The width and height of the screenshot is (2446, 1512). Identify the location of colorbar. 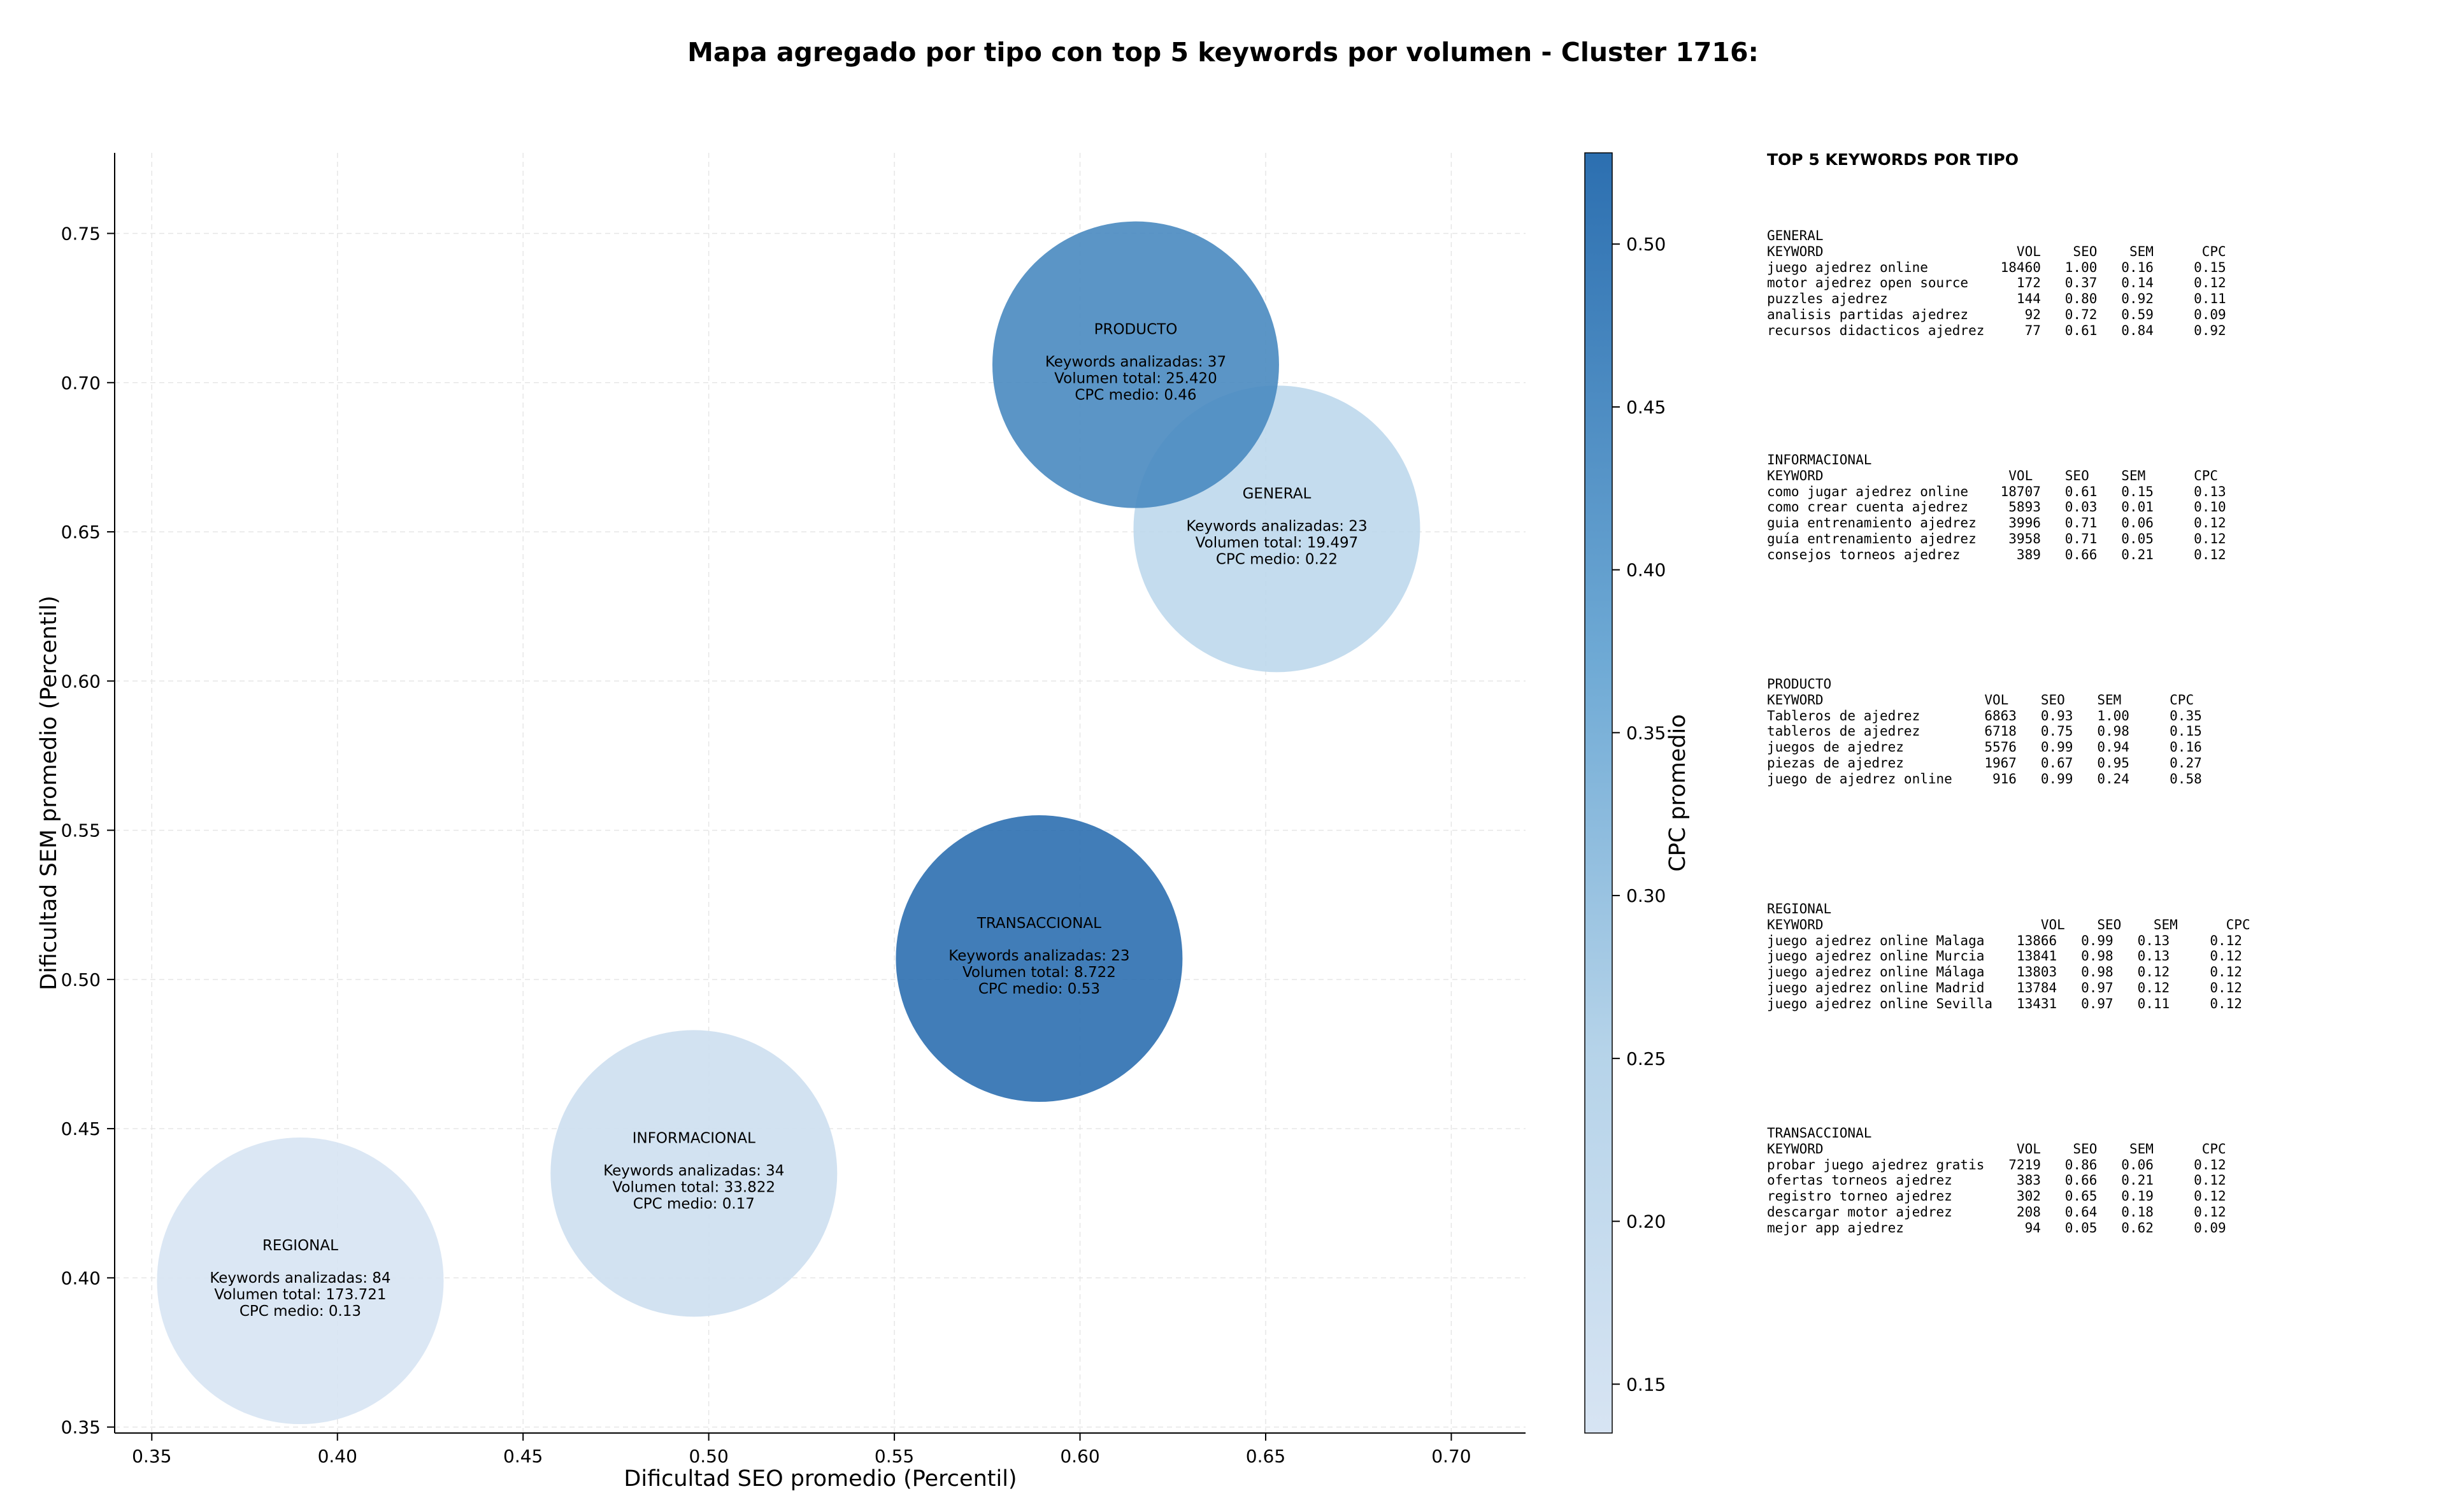
(1599, 793).